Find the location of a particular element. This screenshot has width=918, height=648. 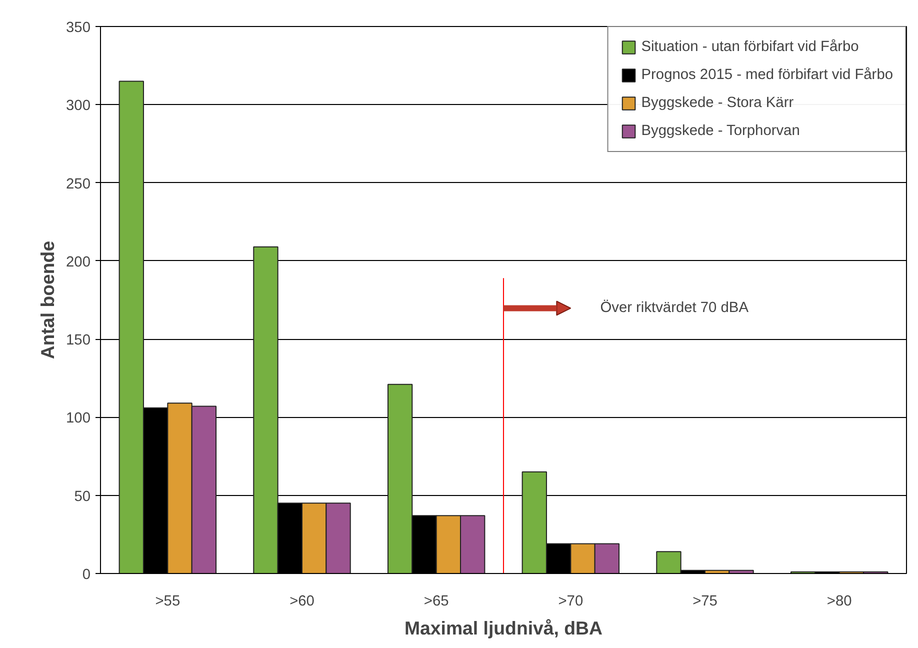

x-tick-label: >60 is located at coordinates (302, 602).